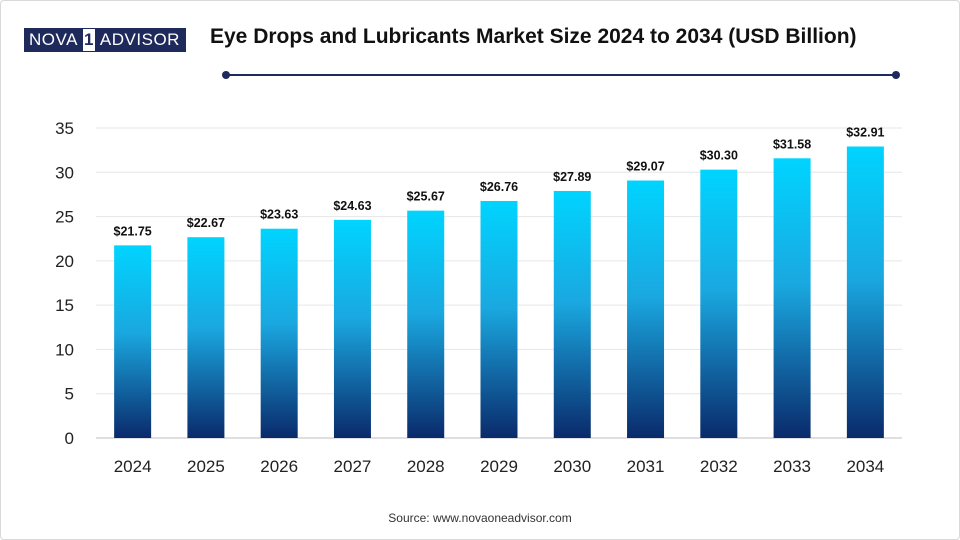 This screenshot has height=540, width=960. Describe the element at coordinates (64, 261) in the screenshot. I see `y-tick-label: 20` at that location.